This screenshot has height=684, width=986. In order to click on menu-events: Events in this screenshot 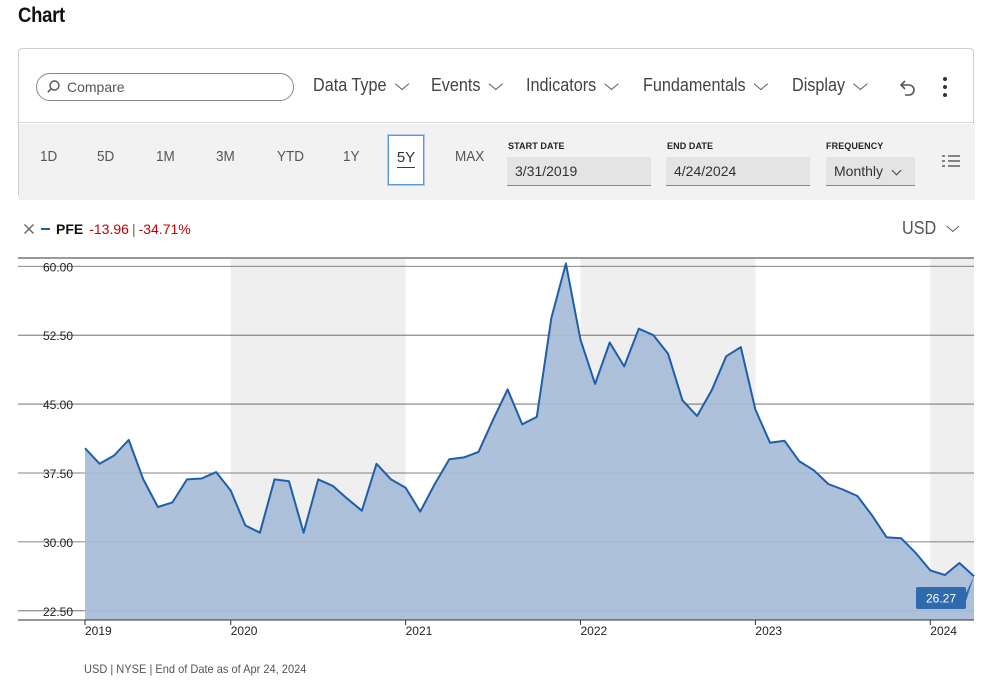, I will do `click(467, 85)`.